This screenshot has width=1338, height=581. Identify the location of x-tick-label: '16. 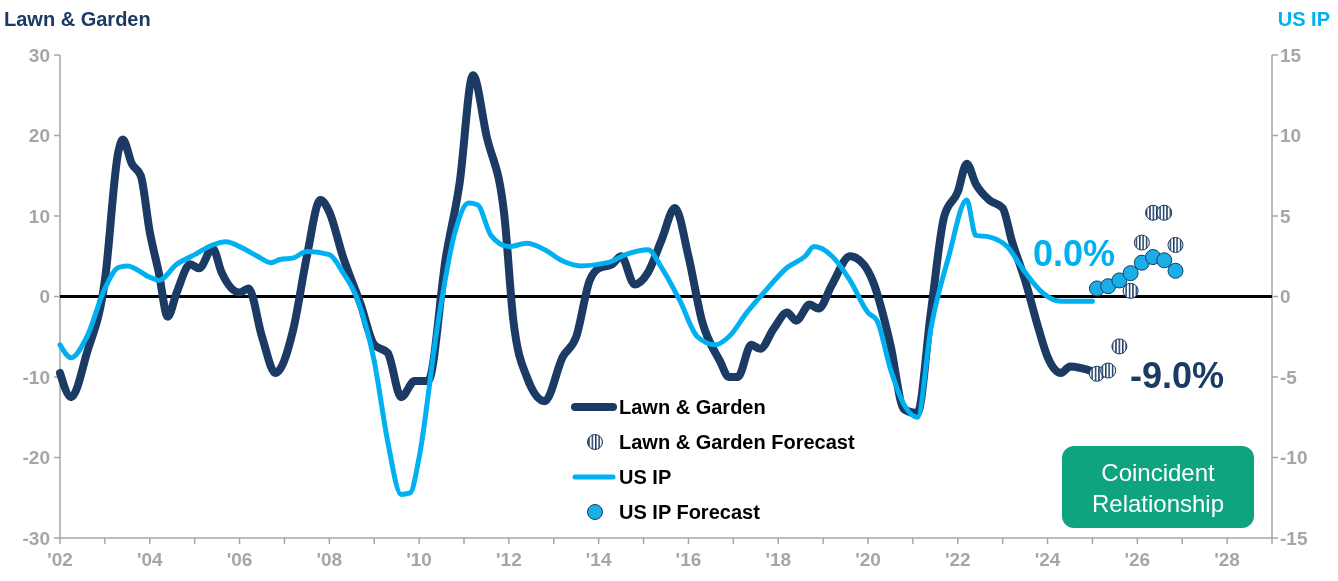
(688, 559).